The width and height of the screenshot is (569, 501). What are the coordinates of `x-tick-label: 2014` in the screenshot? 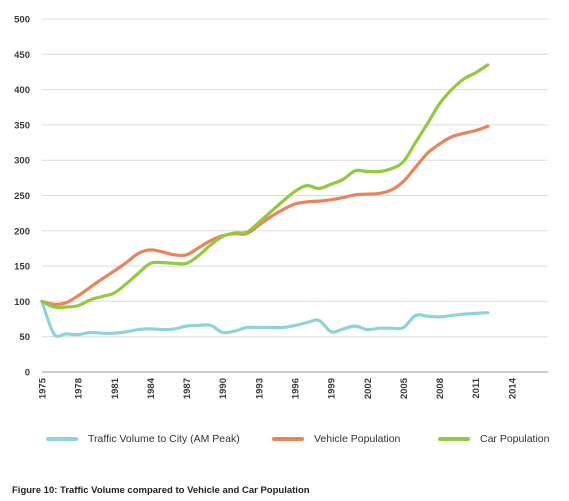 It's located at (512, 388).